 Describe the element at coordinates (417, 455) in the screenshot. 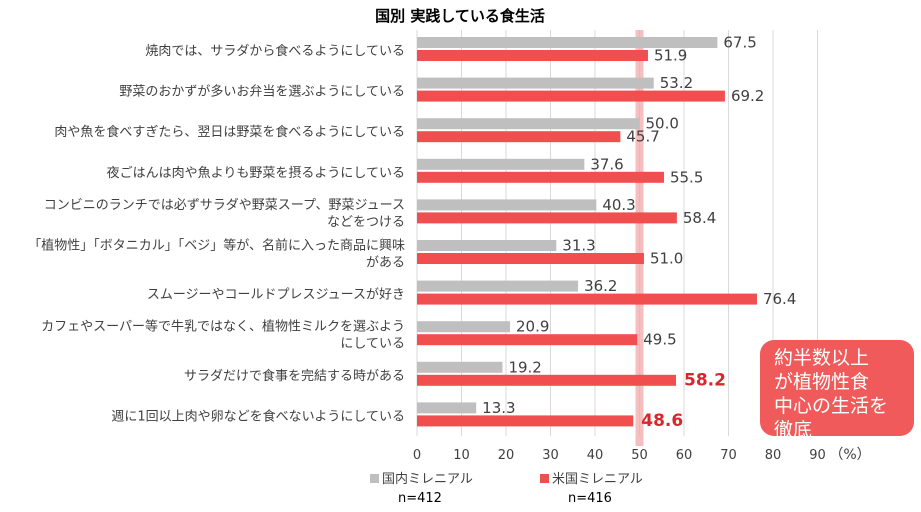

I see `tick-label: 0` at that location.